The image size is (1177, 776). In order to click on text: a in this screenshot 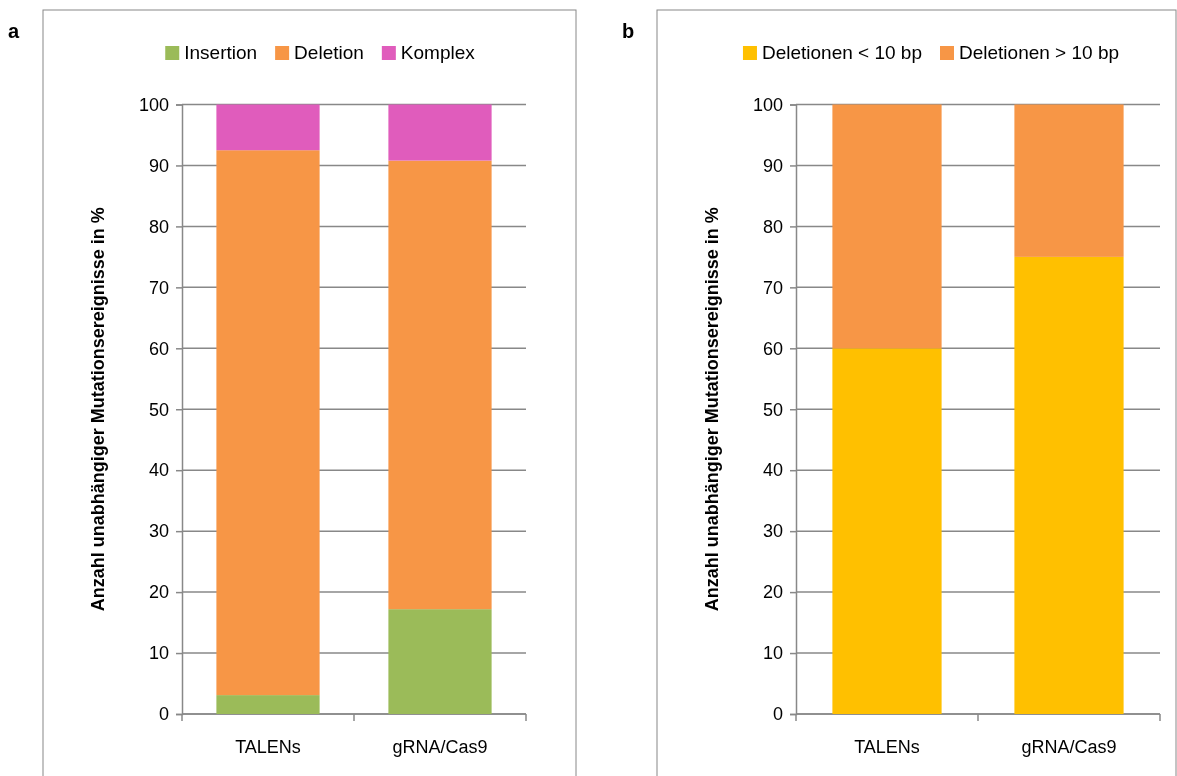, I will do `click(14, 31)`.